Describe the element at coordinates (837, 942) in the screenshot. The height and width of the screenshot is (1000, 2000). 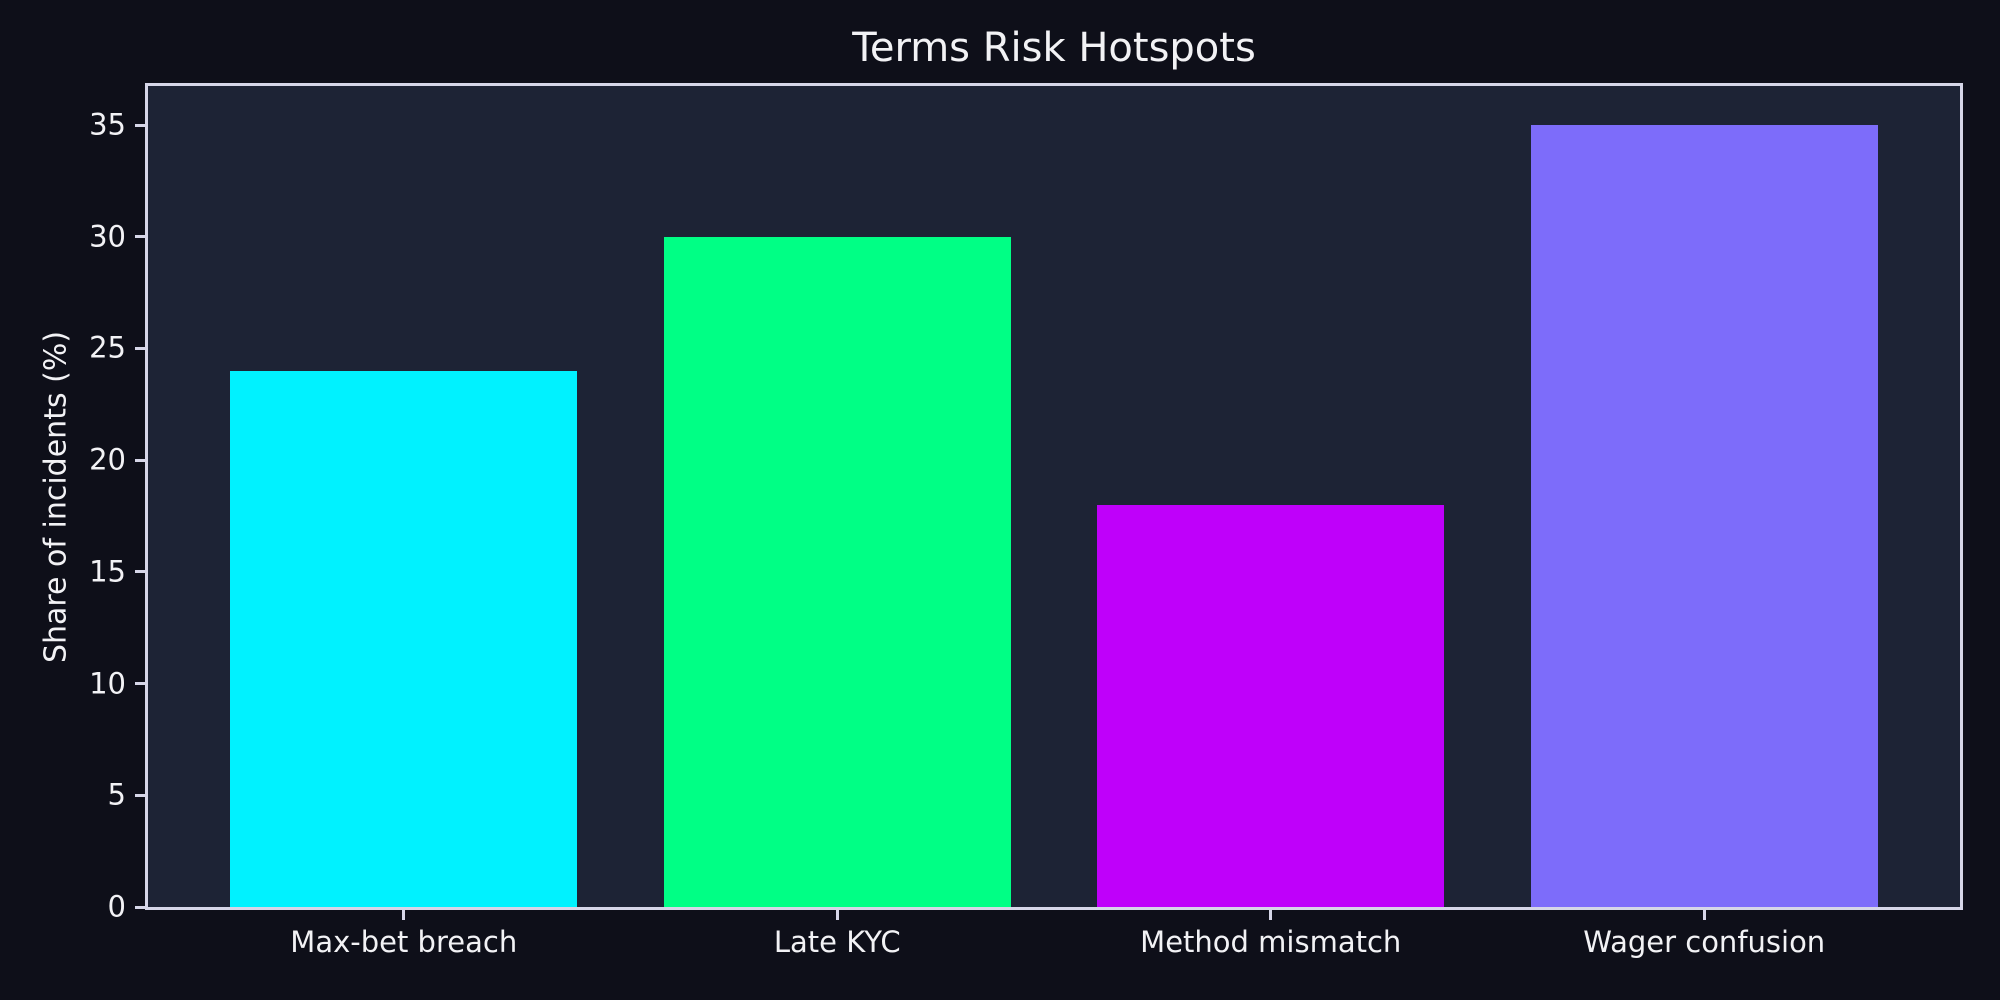
I see `x-tick-label-late-kyc: Late KYC` at that location.